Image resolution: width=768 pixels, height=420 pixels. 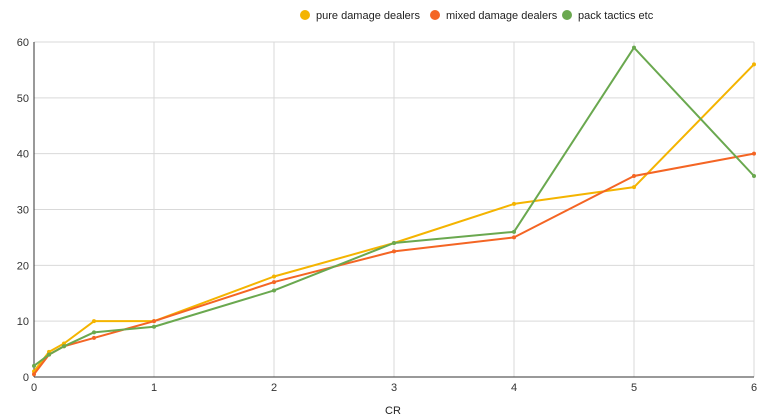 I want to click on x-tick-label: 0, so click(x=34, y=388).